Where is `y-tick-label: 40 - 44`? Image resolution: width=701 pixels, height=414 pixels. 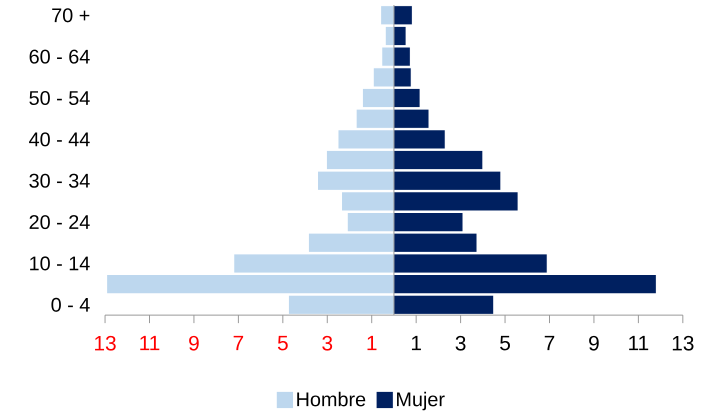
y-tick-label: 40 - 44 is located at coordinates (59, 139).